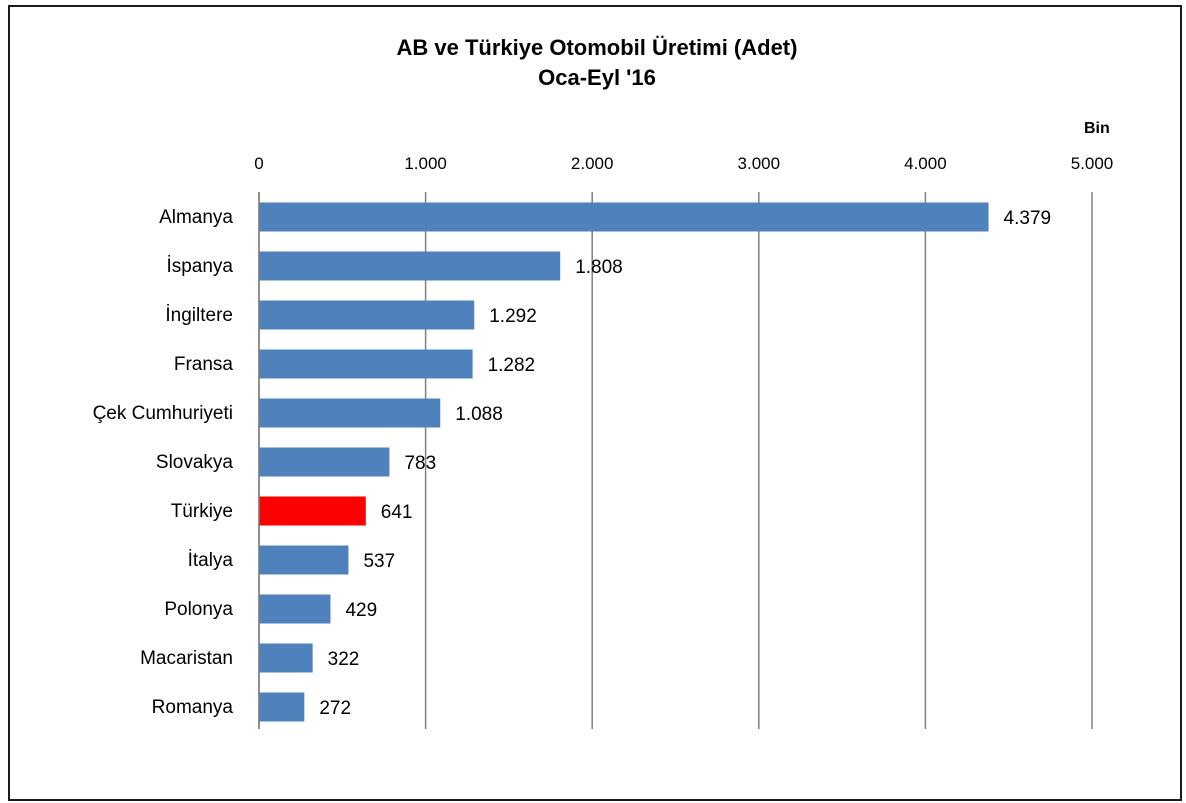  I want to click on category-label: Türkiye, so click(202, 511).